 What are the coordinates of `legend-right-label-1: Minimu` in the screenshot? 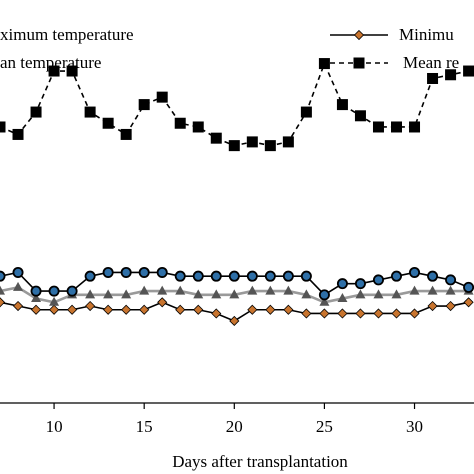 It's located at (426, 34).